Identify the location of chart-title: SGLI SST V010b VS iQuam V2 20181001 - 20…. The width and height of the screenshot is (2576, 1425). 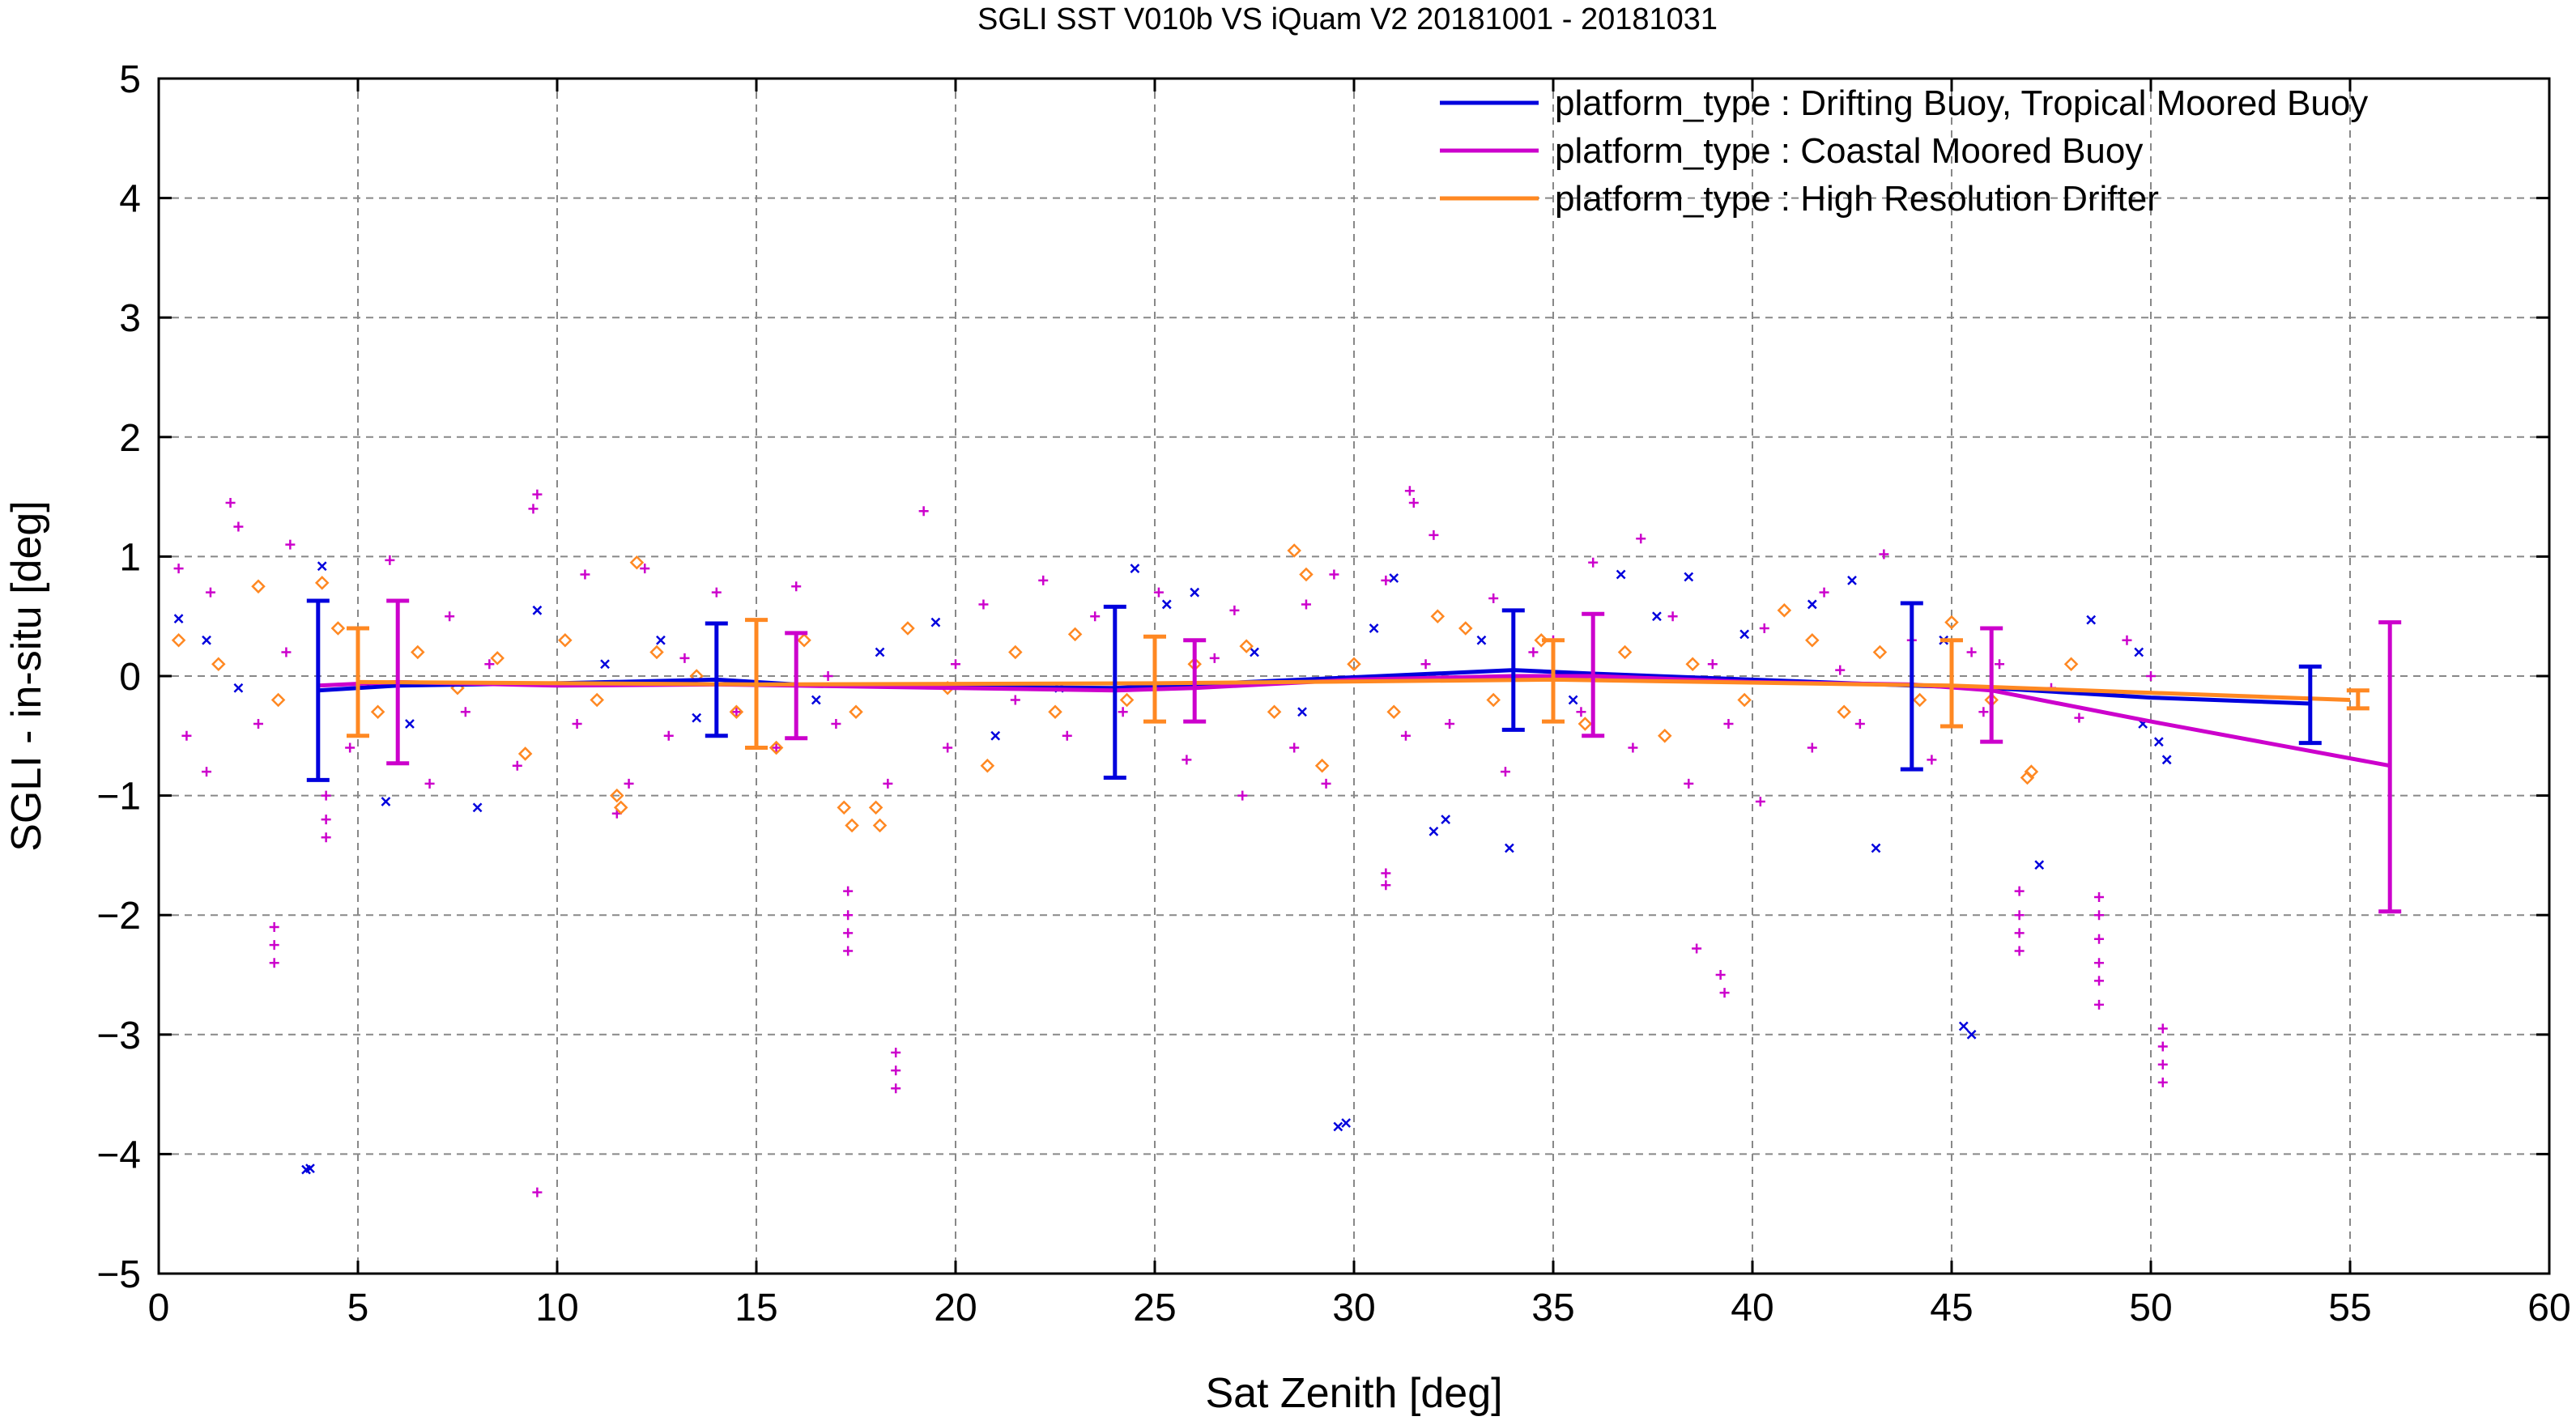
(1347, 19).